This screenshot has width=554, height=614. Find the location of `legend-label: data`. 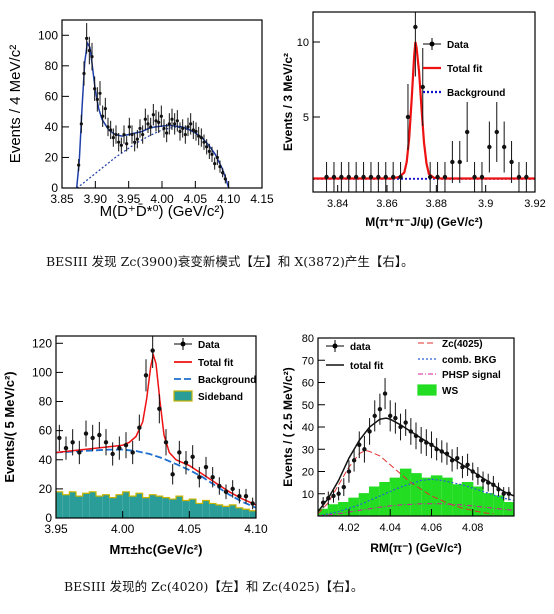

legend-label: data is located at coordinates (360, 347).